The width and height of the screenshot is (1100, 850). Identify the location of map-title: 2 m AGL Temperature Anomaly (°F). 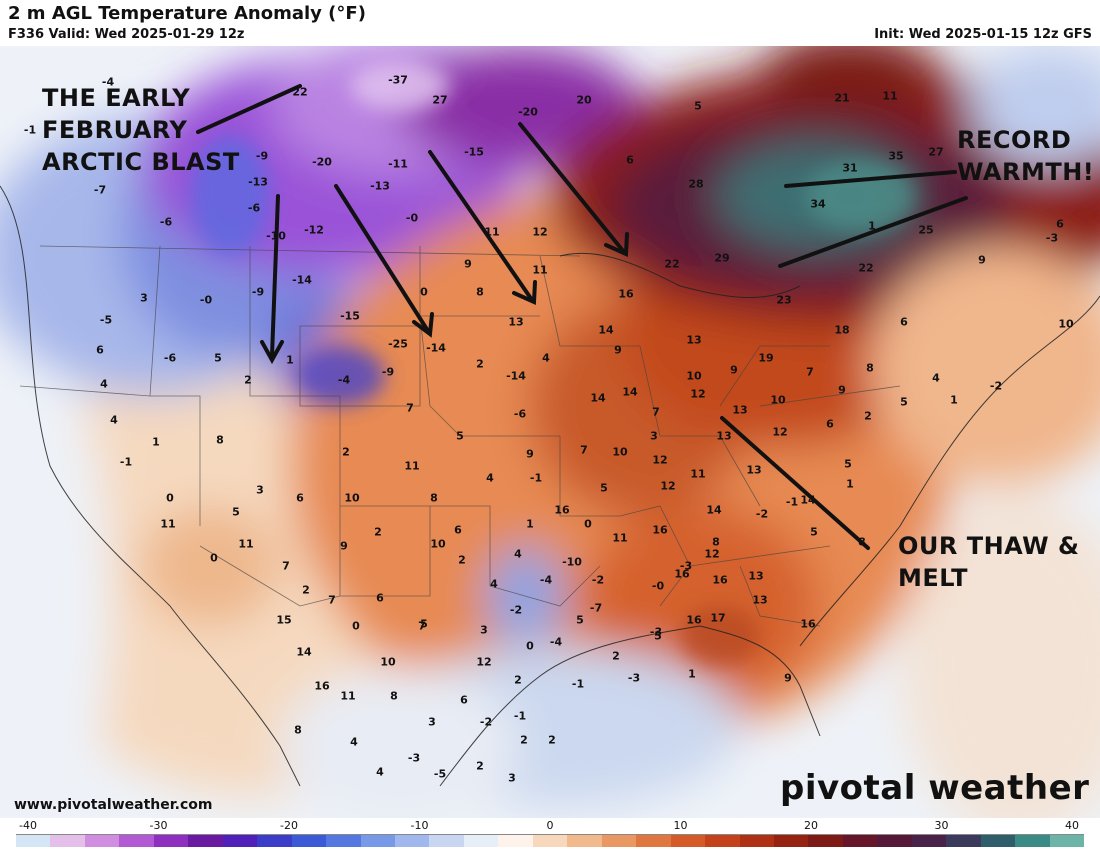
(187, 13).